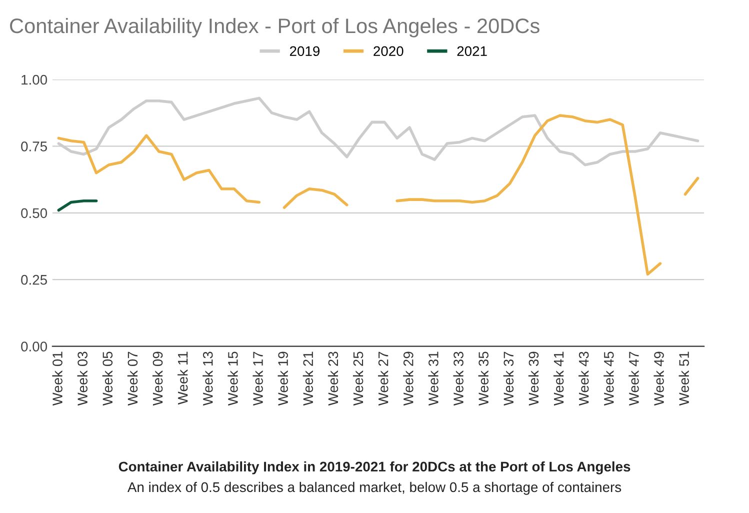  I want to click on legend-label: 2019, so click(305, 51).